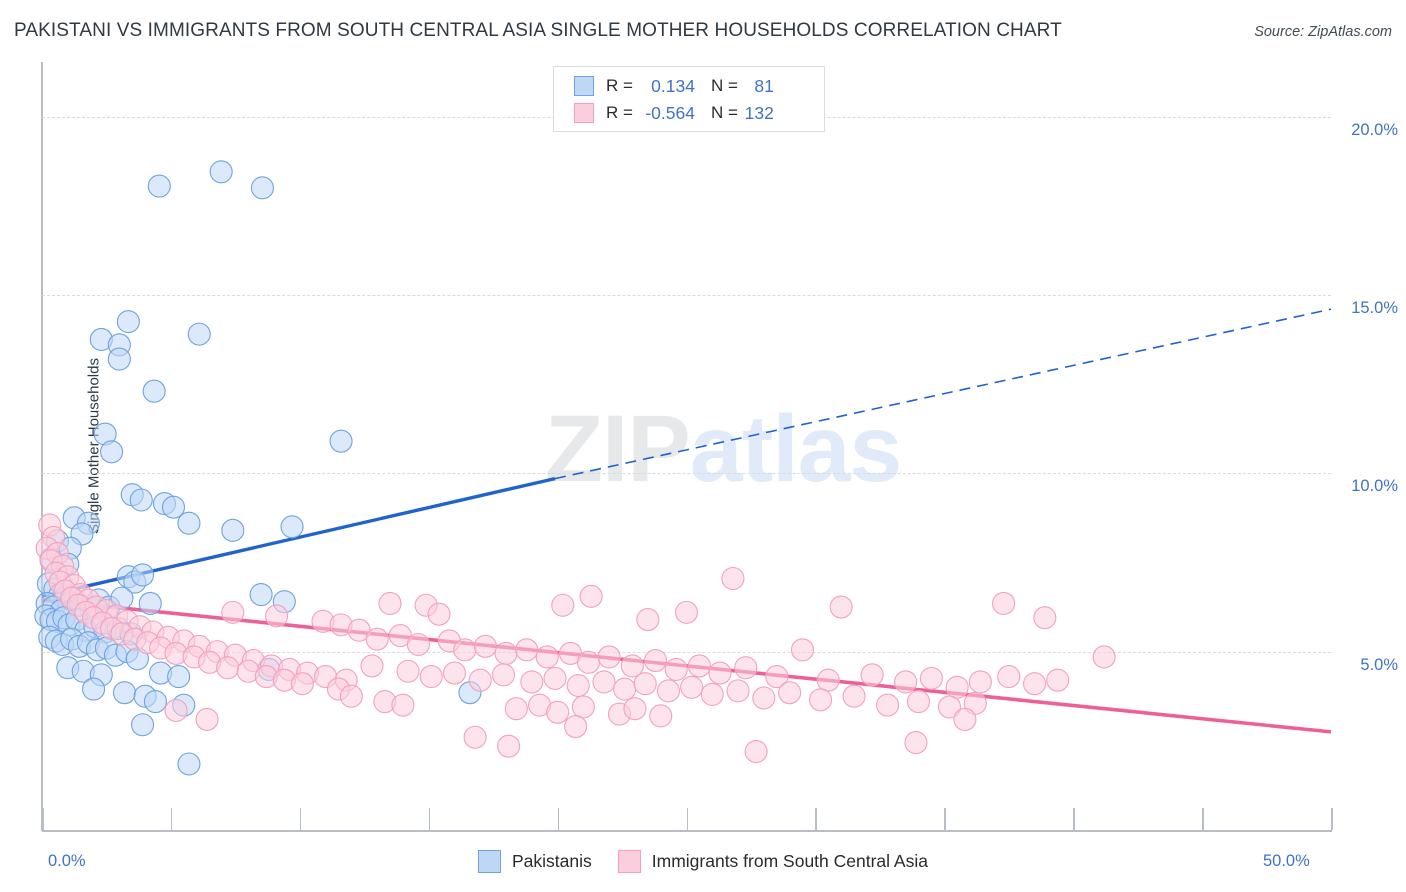 This screenshot has height=892, width=1406. What do you see at coordinates (1374, 307) in the screenshot?
I see `y-tick-label: 15.0%` at bounding box center [1374, 307].